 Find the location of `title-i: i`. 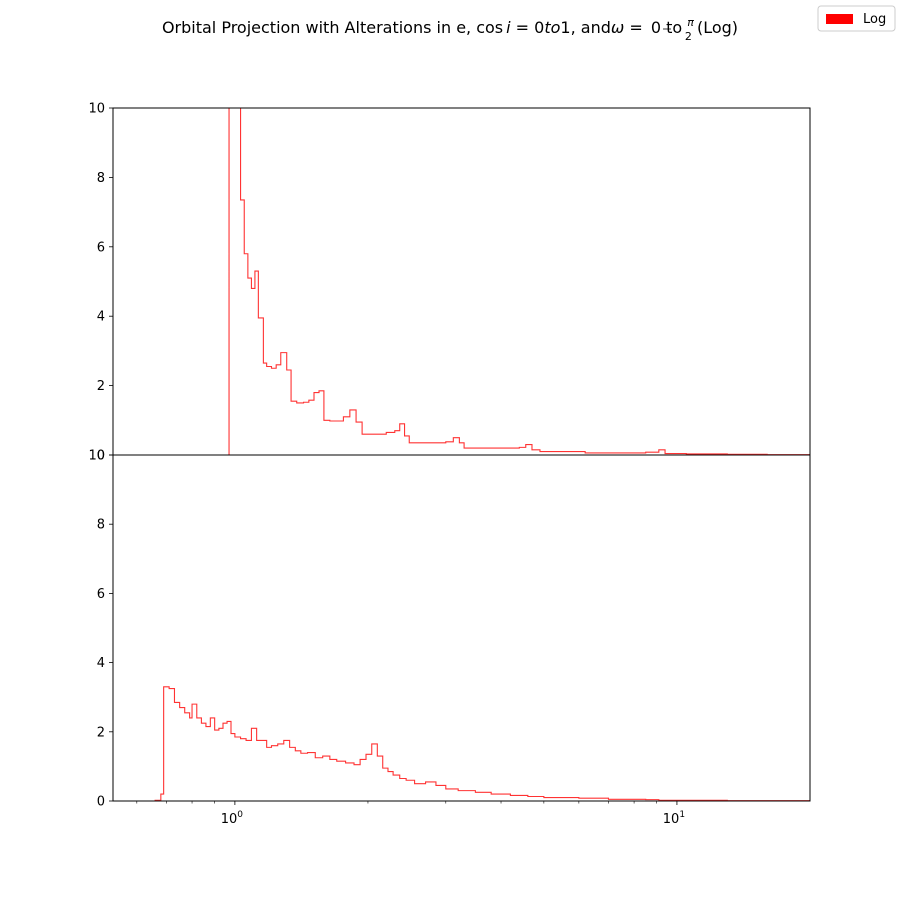

title-i: i is located at coordinates (508, 27).